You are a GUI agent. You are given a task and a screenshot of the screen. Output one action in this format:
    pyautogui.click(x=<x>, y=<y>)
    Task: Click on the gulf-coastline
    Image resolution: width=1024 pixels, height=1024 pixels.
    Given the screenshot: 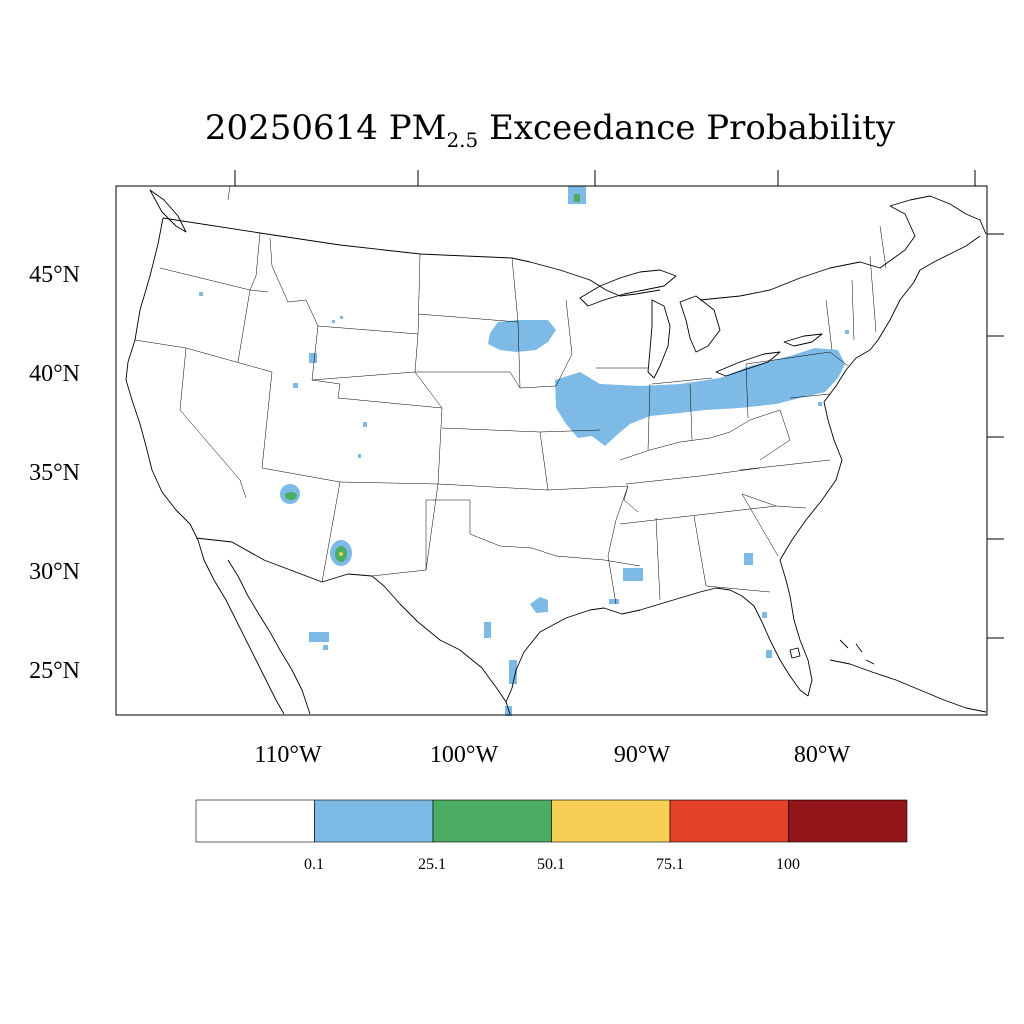 What is the action you would take?
    pyautogui.click(x=657, y=645)
    